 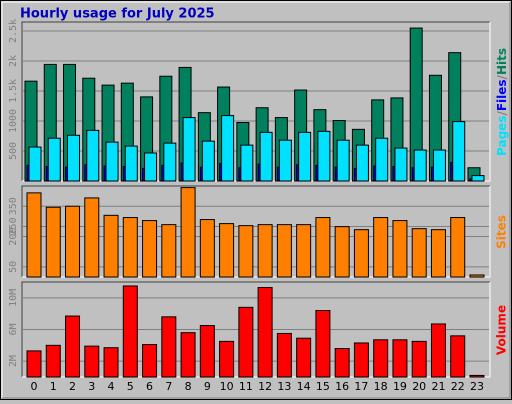 I want to click on x-tick-label: 1, so click(x=53, y=386).